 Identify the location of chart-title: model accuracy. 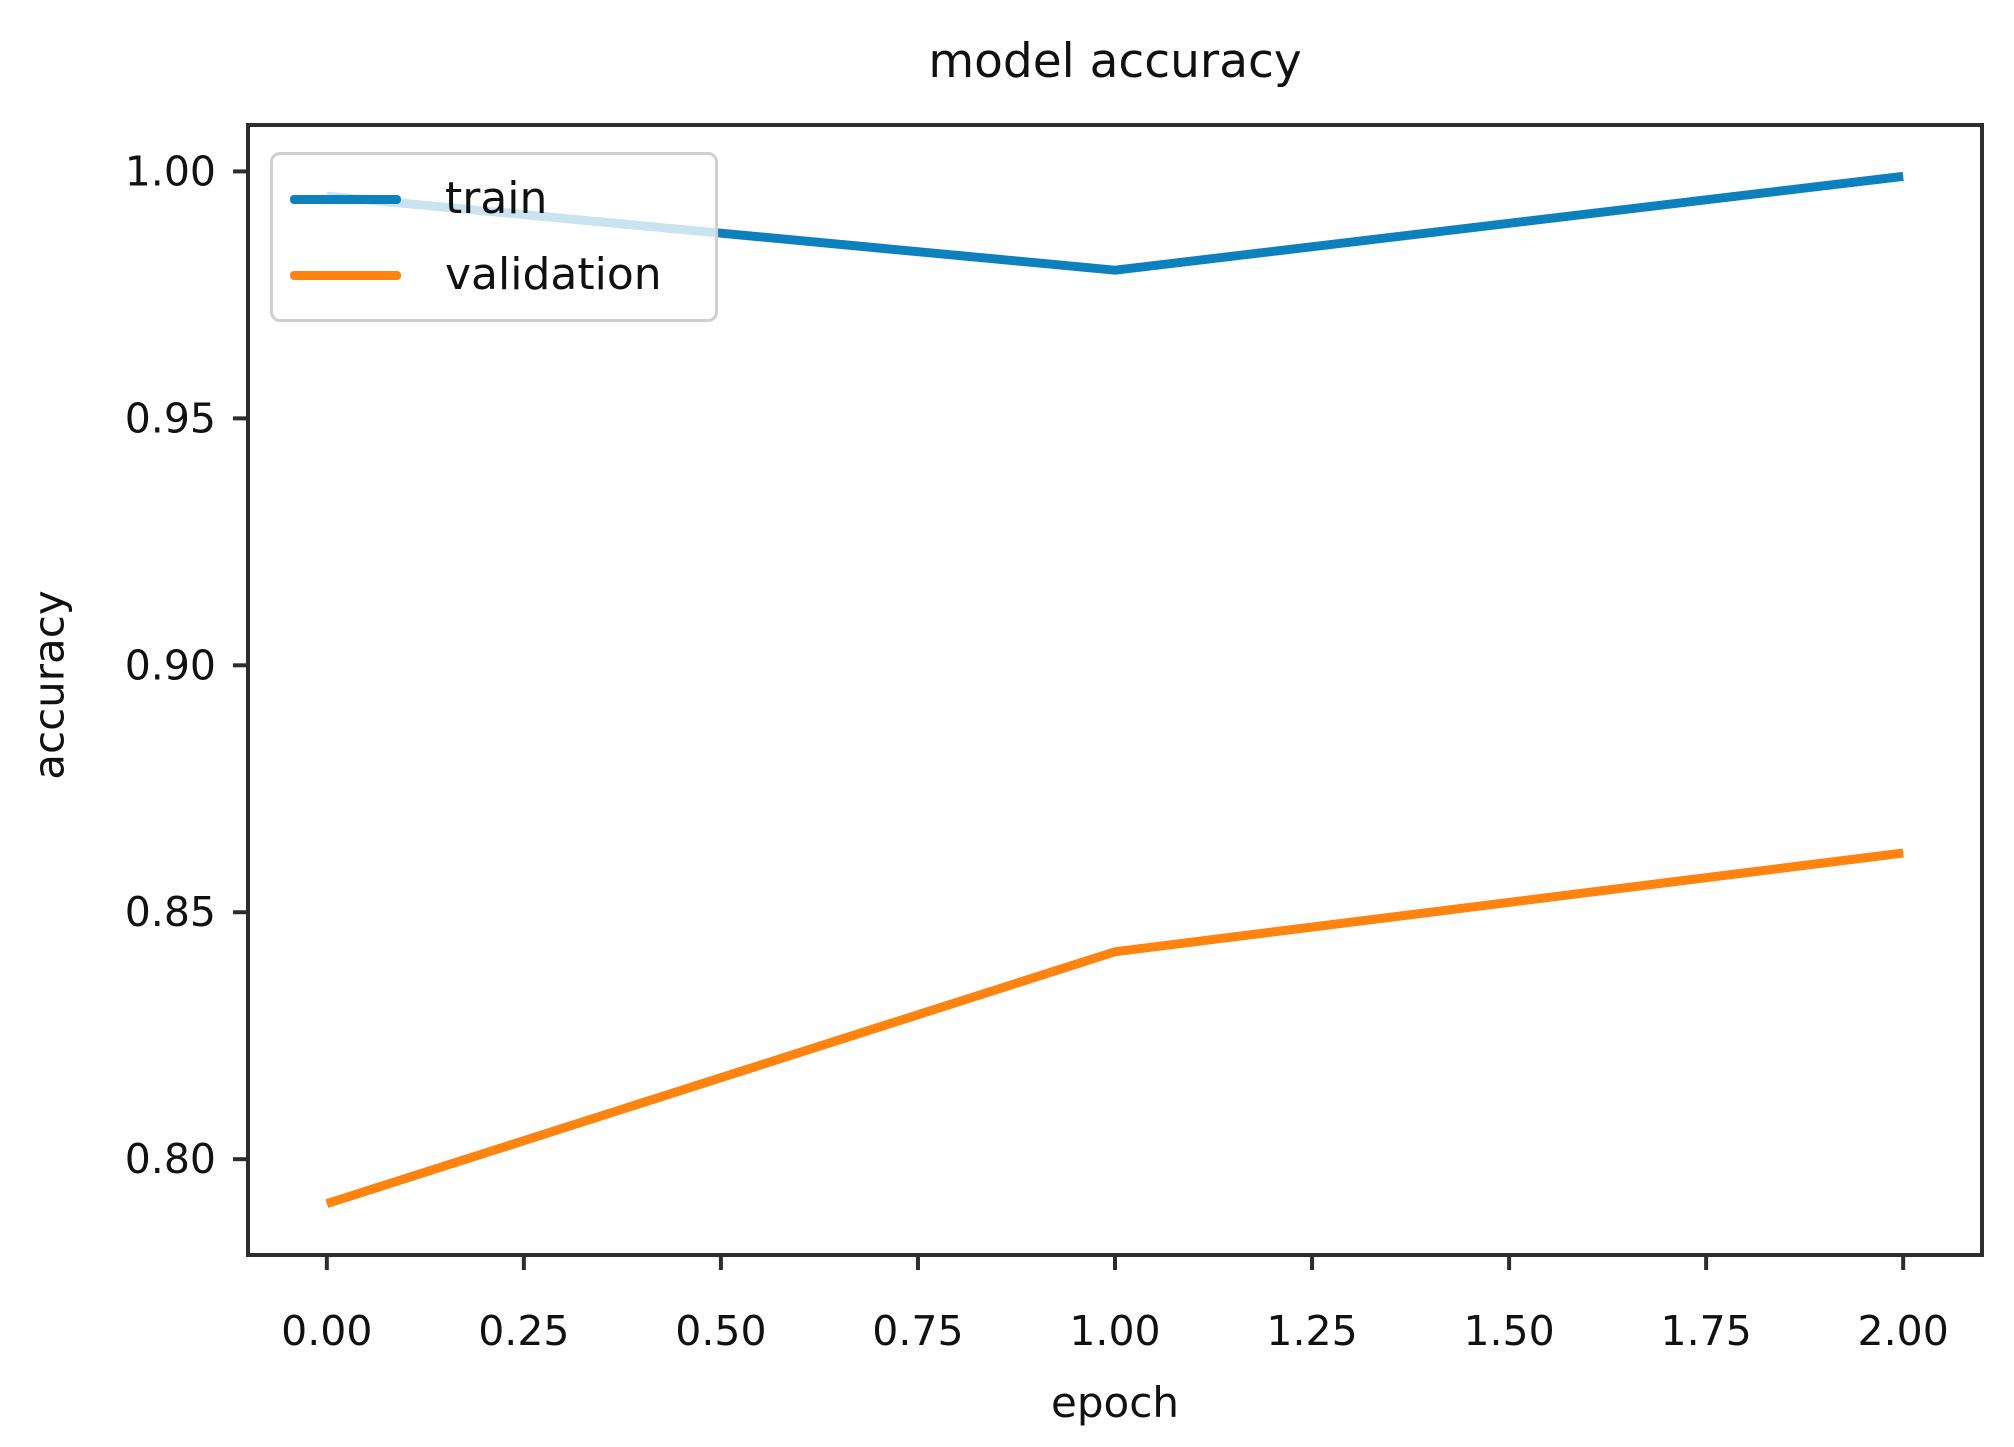
(1115, 61).